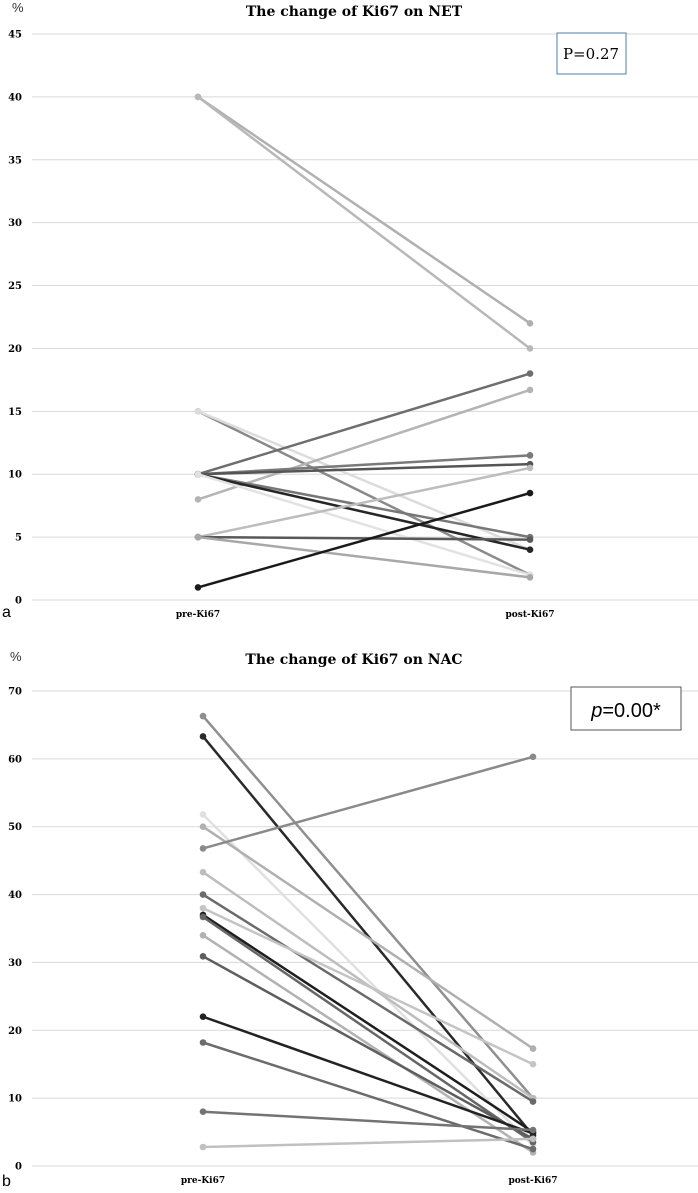 This screenshot has height=1193, width=698. I want to click on chart-b-y-tick-label: 50, so click(15, 827).